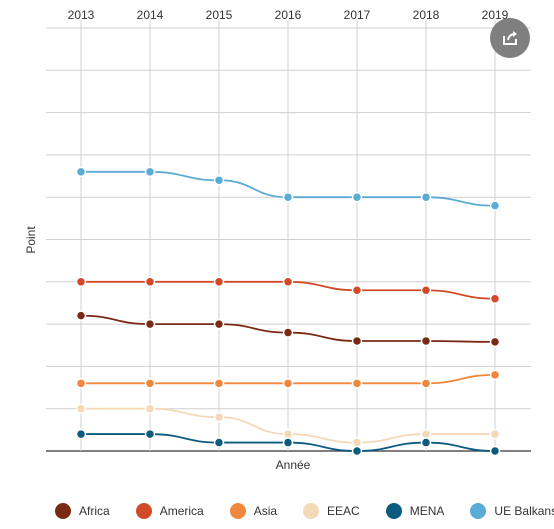 Image resolution: width=554 pixels, height=529 pixels. I want to click on legend-label: America, so click(181, 511).